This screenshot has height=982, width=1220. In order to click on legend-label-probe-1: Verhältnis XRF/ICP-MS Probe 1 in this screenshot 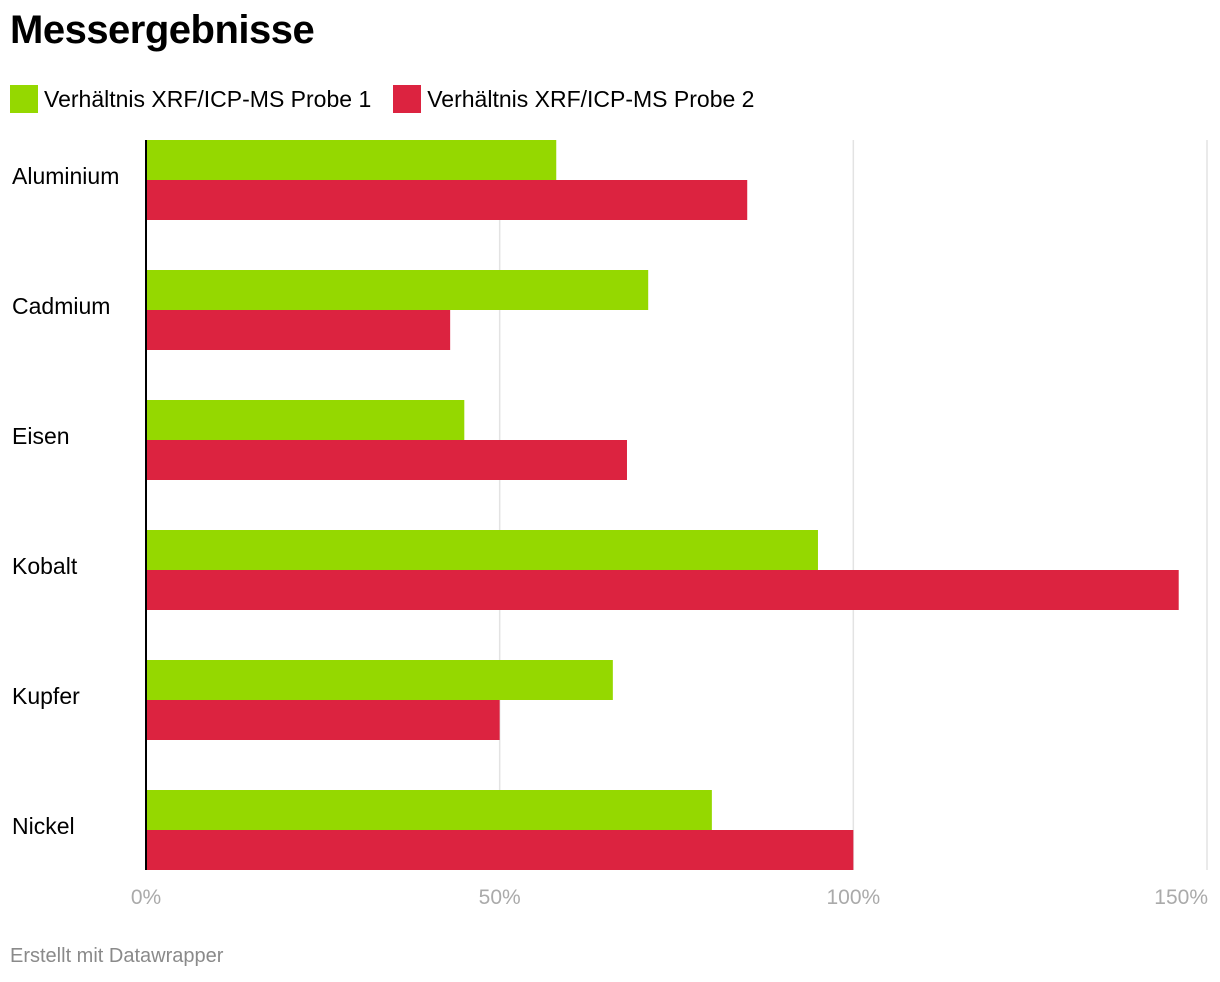, I will do `click(208, 98)`.